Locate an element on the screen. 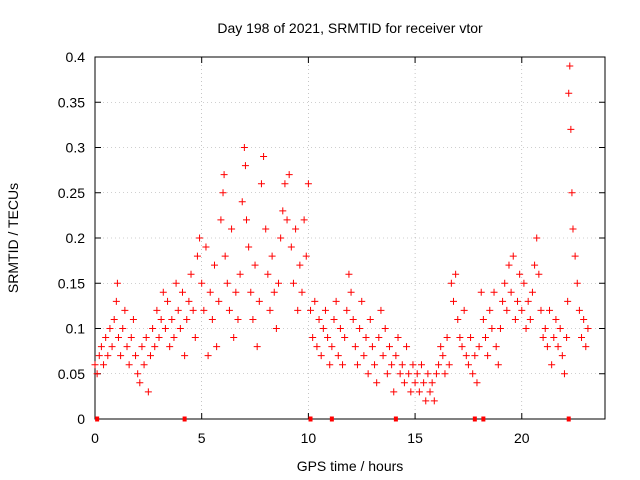 The width and height of the screenshot is (640, 480). y-tick-label: 0.2 is located at coordinates (76, 238).